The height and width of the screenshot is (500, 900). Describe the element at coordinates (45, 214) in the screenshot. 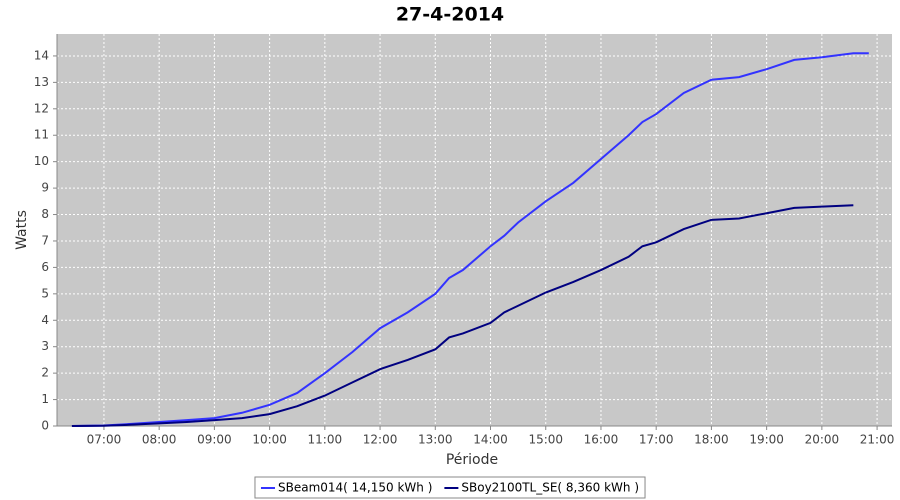

I see `y-tick-label: 8` at that location.